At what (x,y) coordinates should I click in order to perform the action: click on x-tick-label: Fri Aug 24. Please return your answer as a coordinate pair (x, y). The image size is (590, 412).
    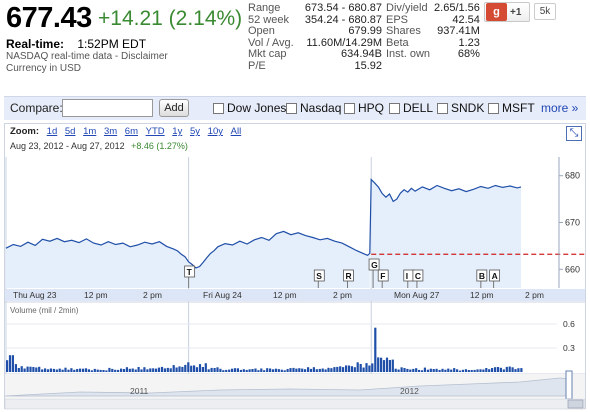
    Looking at the image, I should click on (222, 295).